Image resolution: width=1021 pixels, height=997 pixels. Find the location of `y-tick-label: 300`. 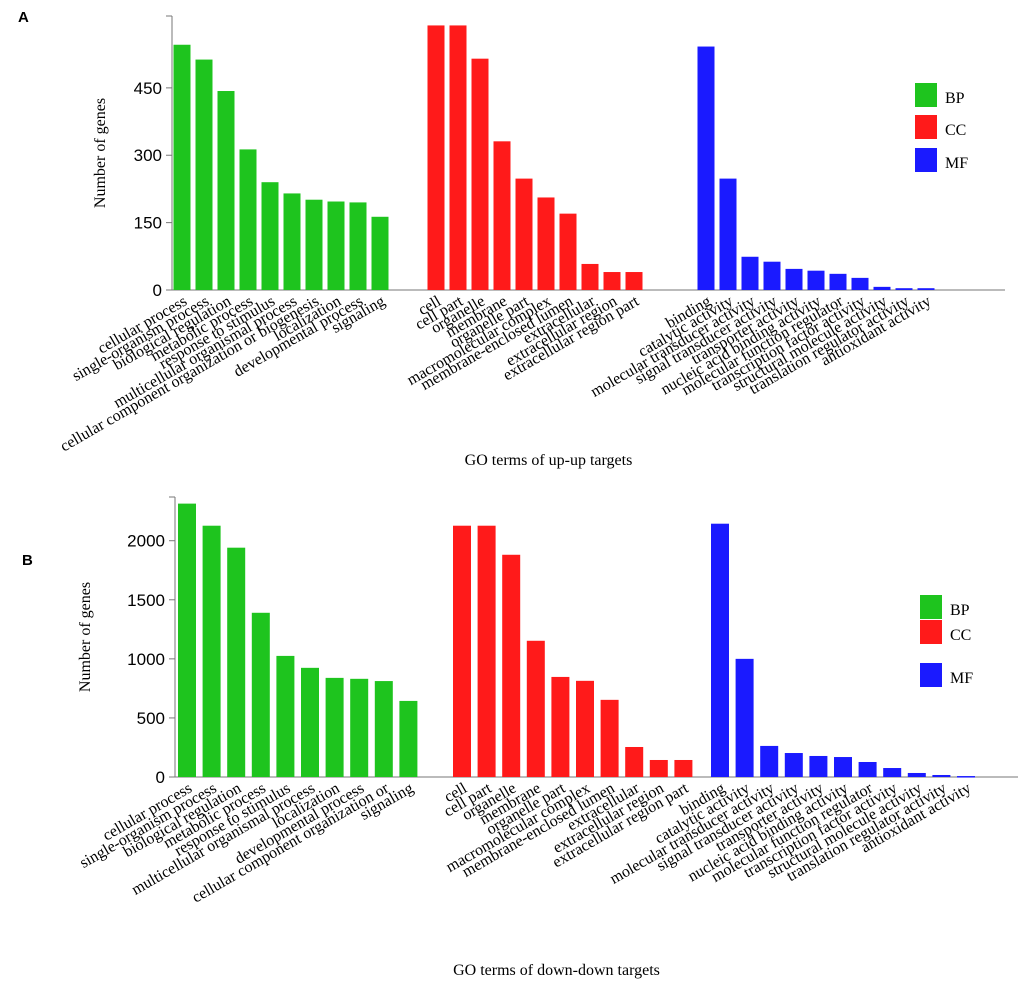

y-tick-label: 300 is located at coordinates (148, 155).